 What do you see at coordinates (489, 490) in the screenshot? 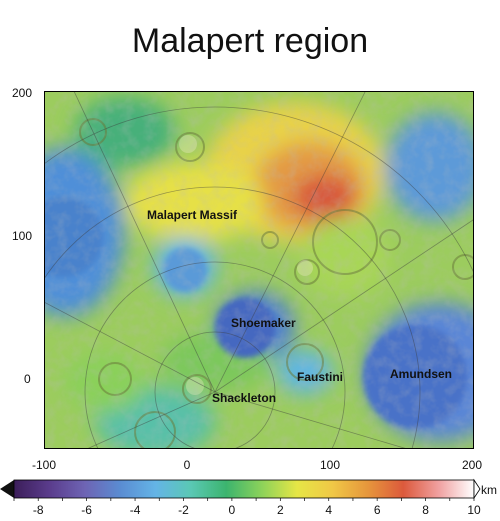
I see `colorbar-unit: km` at bounding box center [489, 490].